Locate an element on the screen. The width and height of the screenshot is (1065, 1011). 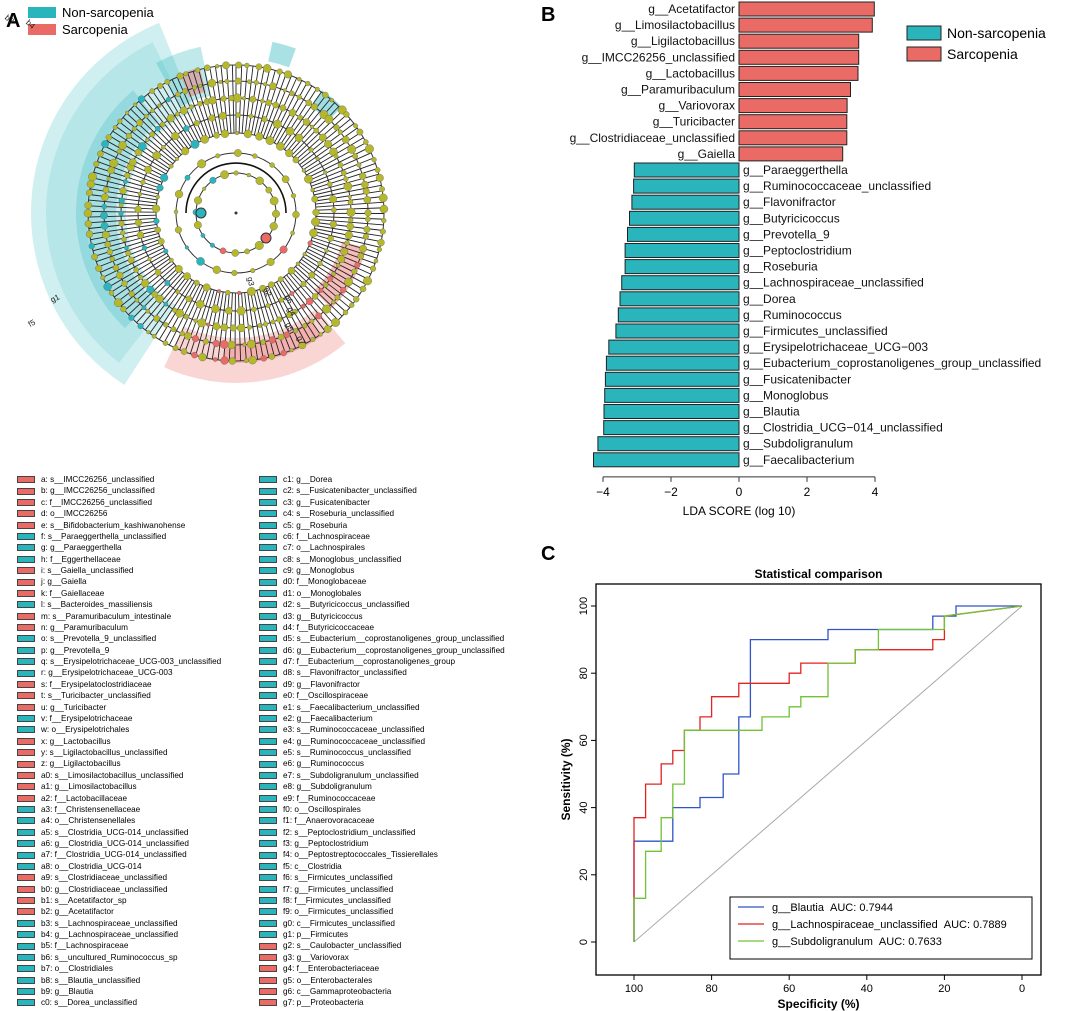
legend-entry-a: a: s__IMCC26256_unclassified is located at coordinates (119, 479).